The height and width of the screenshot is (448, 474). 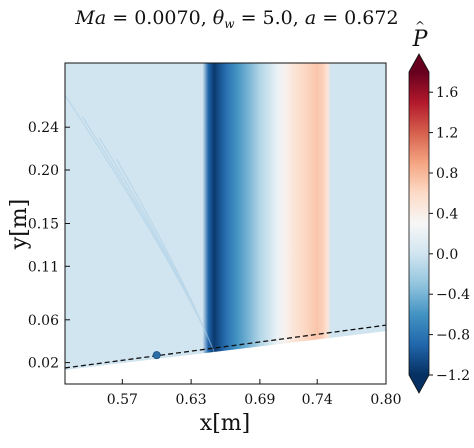 What do you see at coordinates (371, 18) in the screenshot?
I see `title-a-value: 0.672` at bounding box center [371, 18].